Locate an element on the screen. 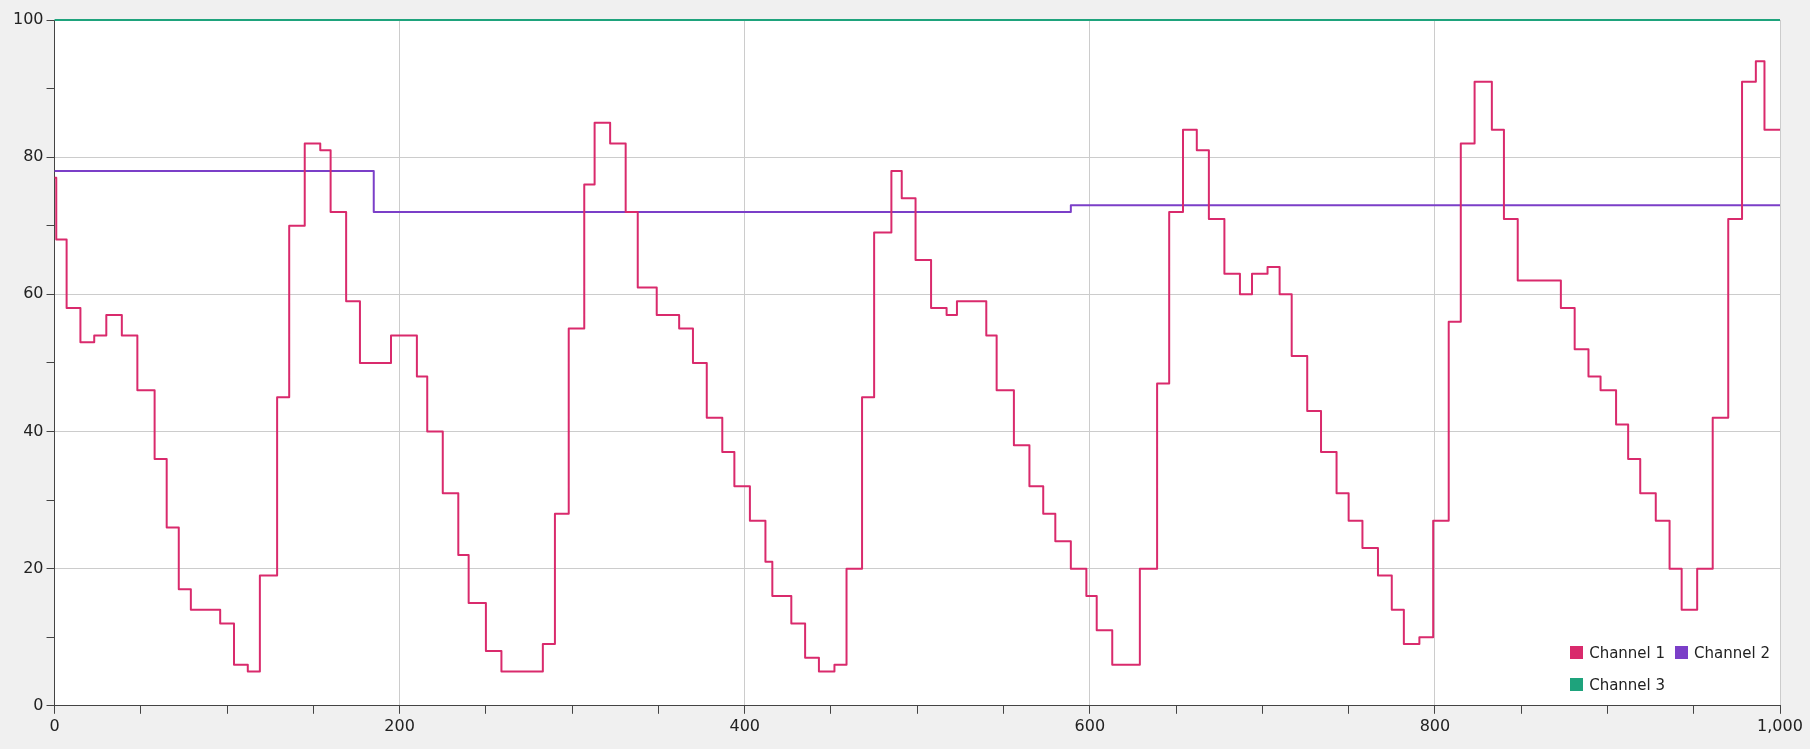 This screenshot has height=749, width=1810. y-tick-label: 40 is located at coordinates (33, 430).